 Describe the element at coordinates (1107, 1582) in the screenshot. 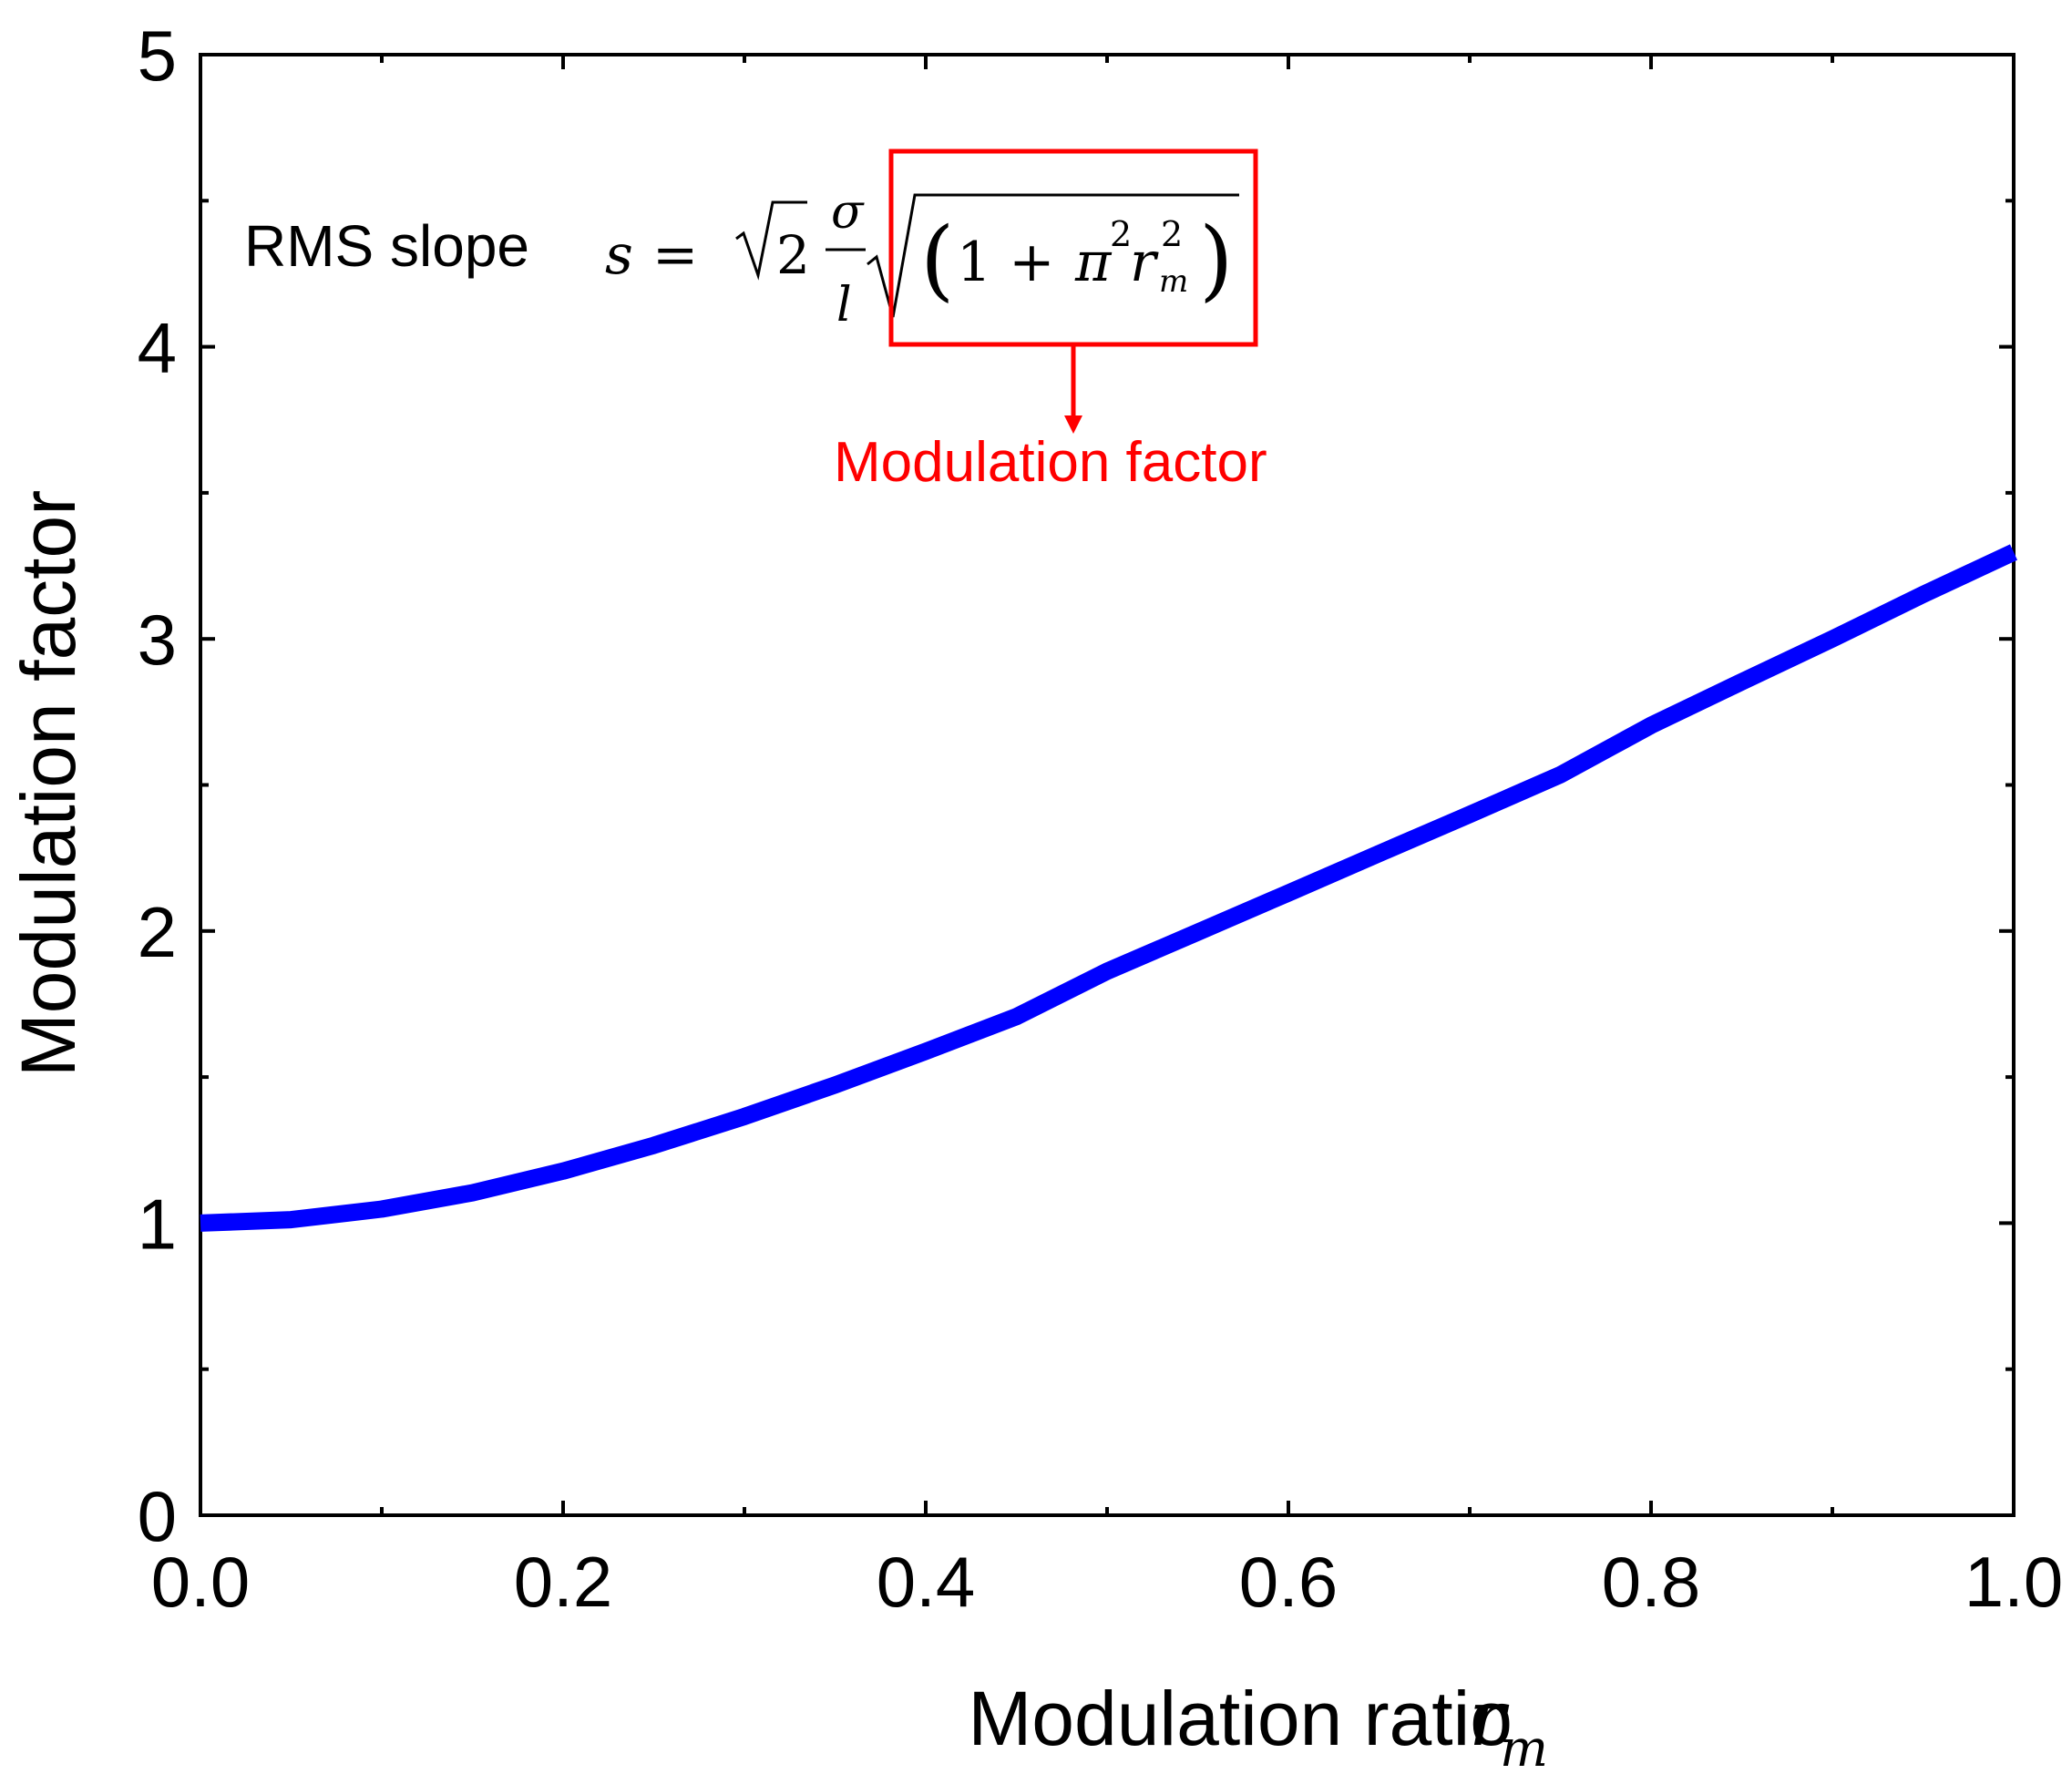

I see `x-tick-labels: 0.0 0.2 0.4 0.6 0.8 1.0` at that location.